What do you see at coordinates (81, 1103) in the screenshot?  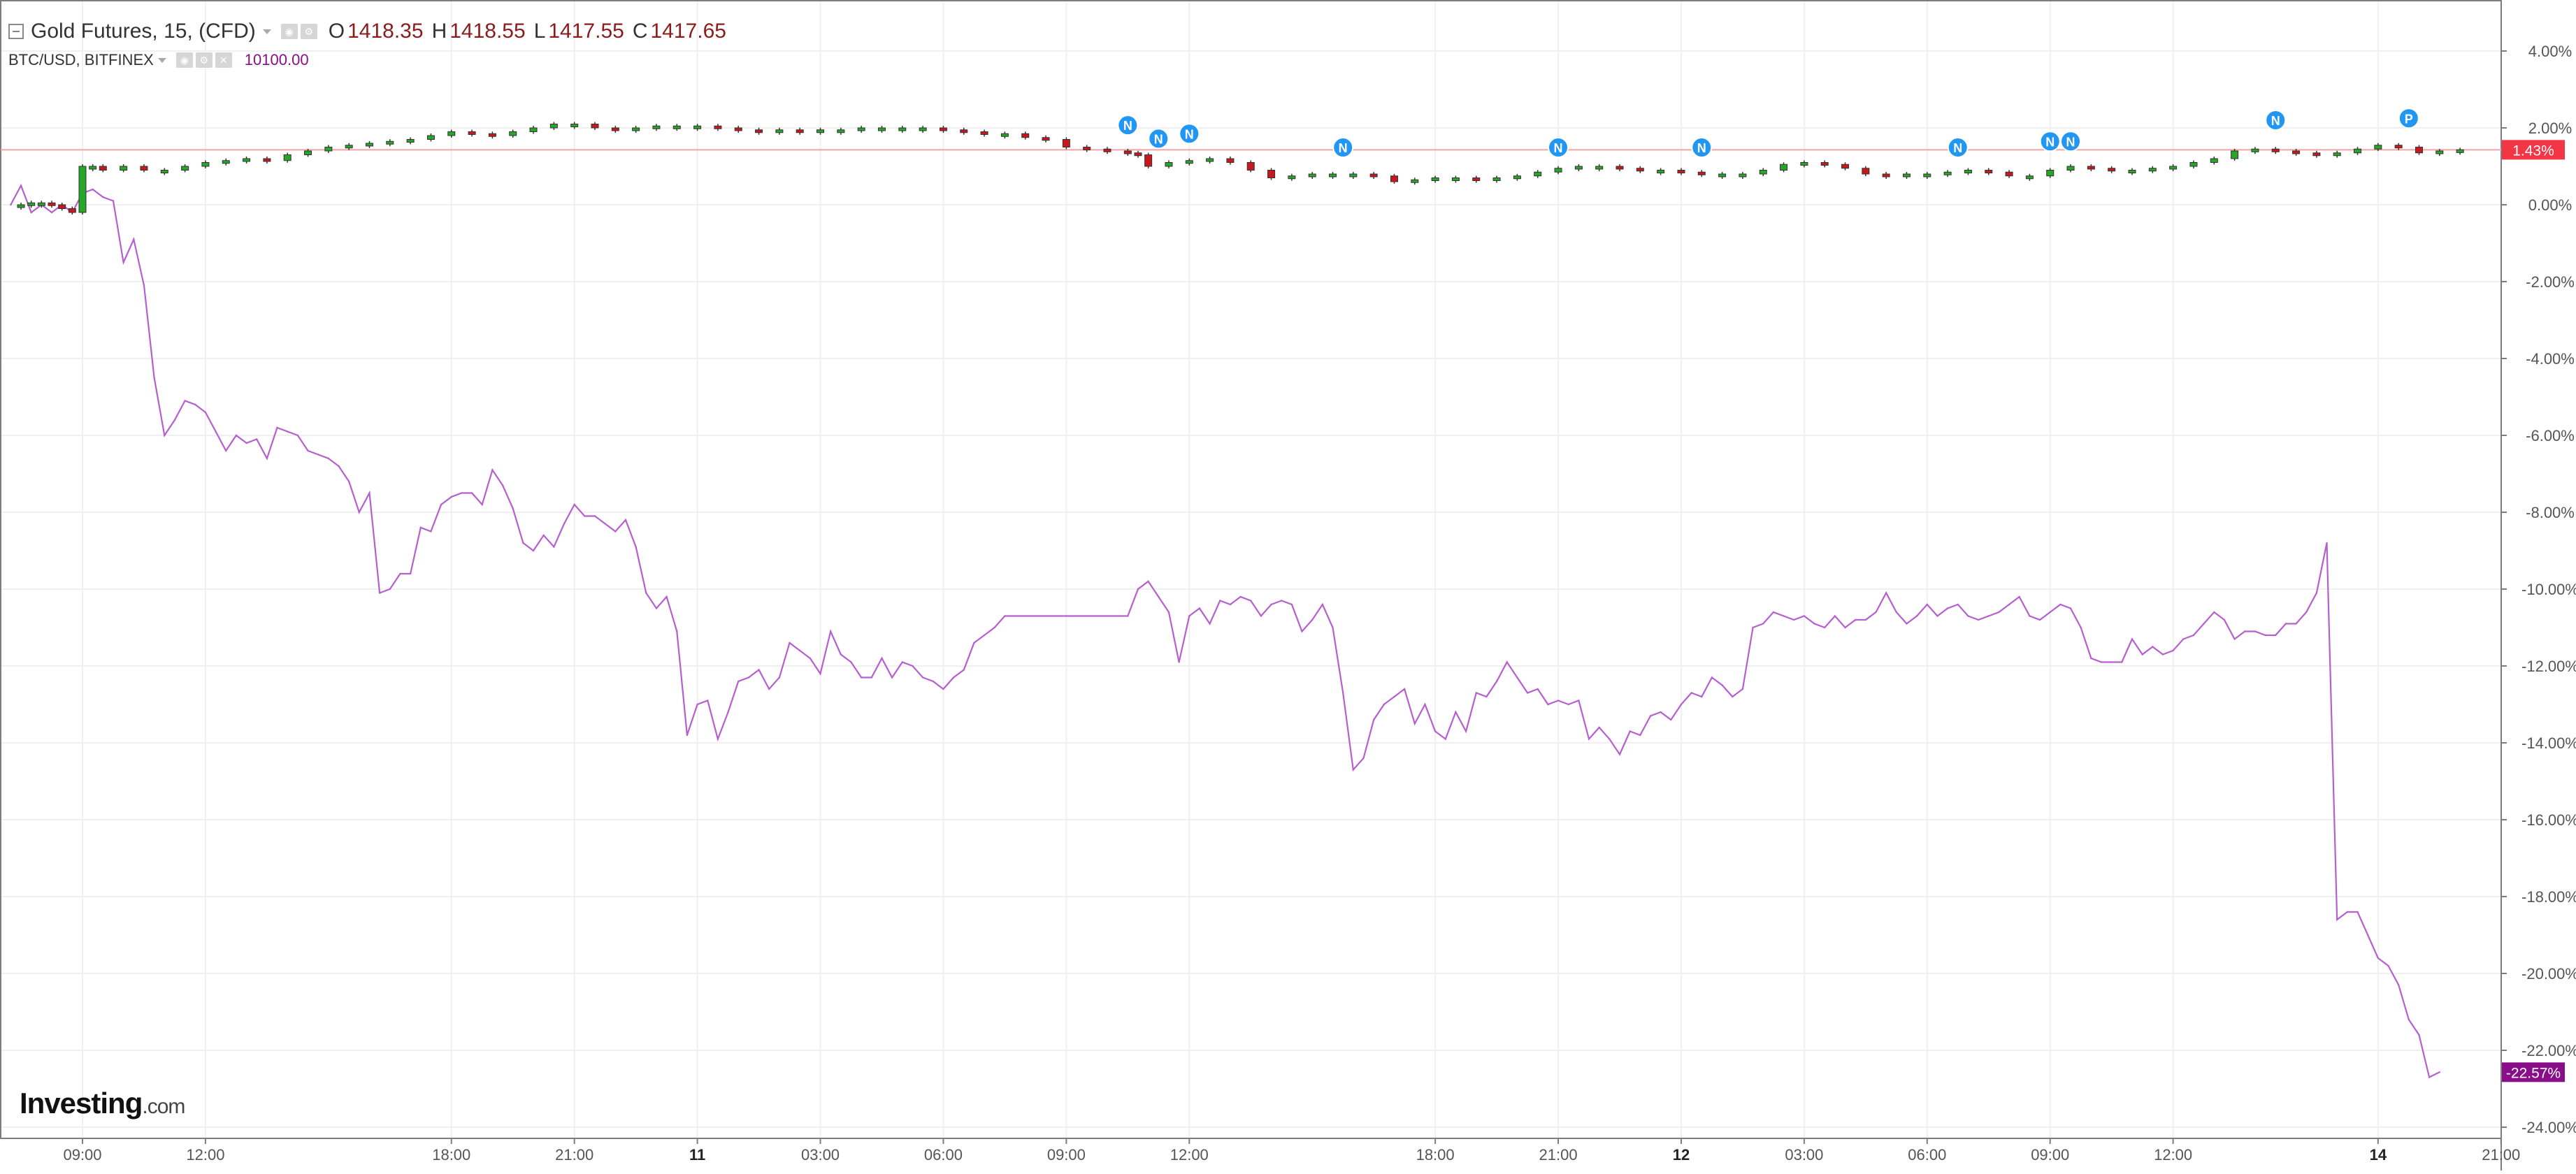 I see `brand-name: Investing` at bounding box center [81, 1103].